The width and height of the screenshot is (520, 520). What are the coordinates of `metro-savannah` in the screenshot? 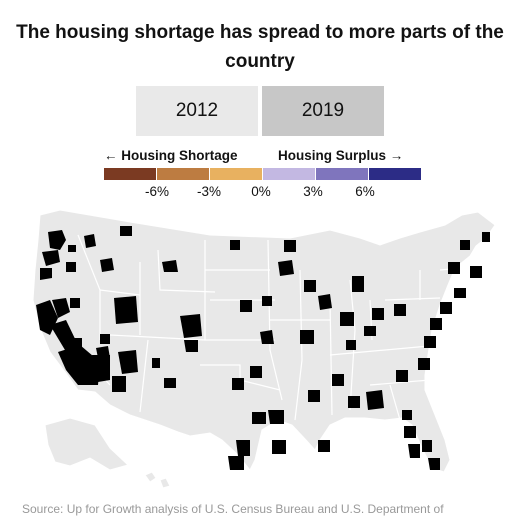 It's located at (407, 415).